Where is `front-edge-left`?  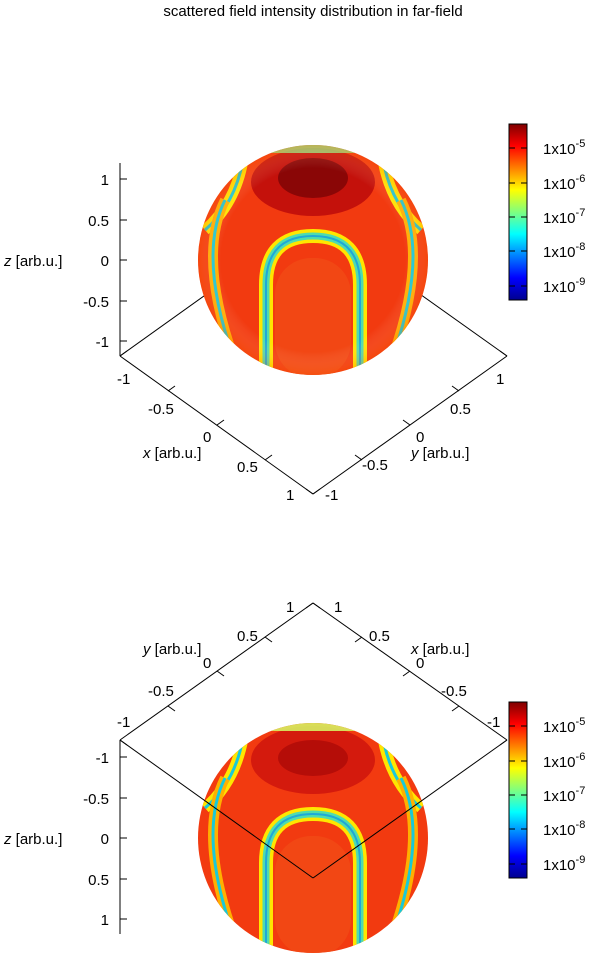 front-edge-left is located at coordinates (216, 809).